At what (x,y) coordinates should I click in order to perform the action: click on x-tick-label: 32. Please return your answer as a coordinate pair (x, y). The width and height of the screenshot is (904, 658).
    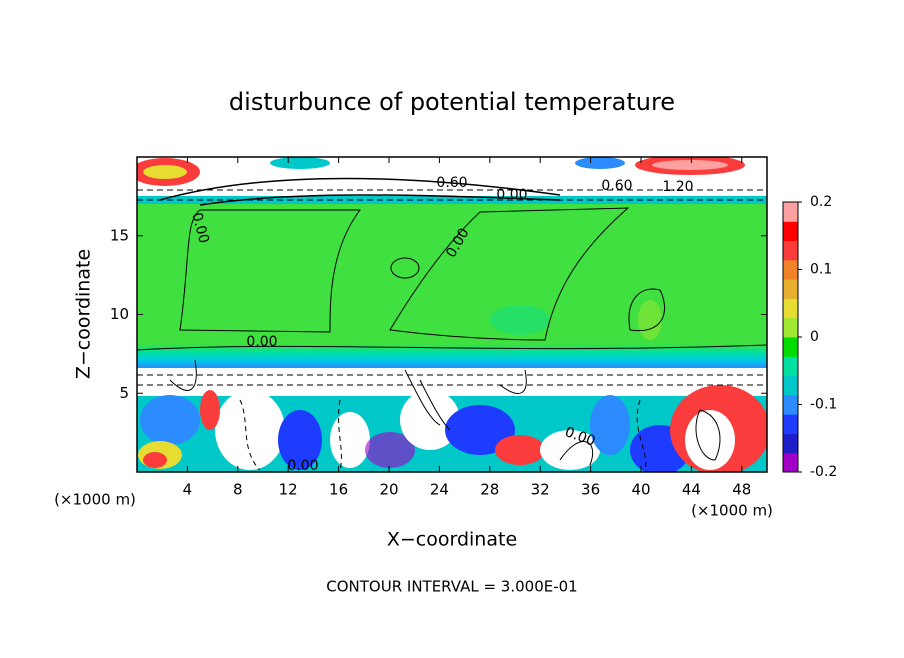
    Looking at the image, I should click on (540, 490).